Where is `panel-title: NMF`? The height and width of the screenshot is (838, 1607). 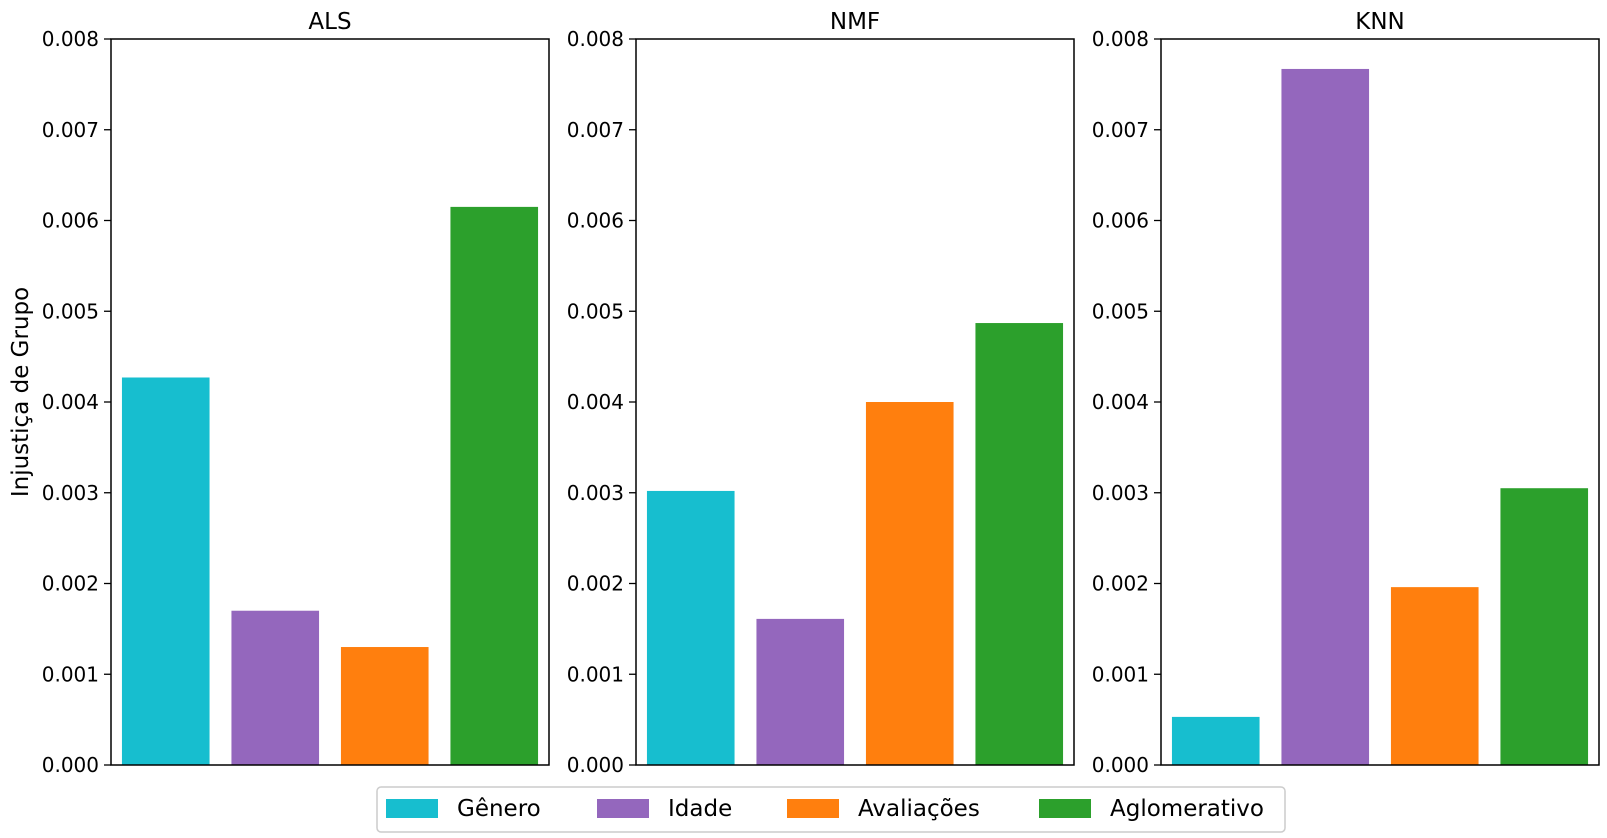 panel-title: NMF is located at coordinates (855, 22).